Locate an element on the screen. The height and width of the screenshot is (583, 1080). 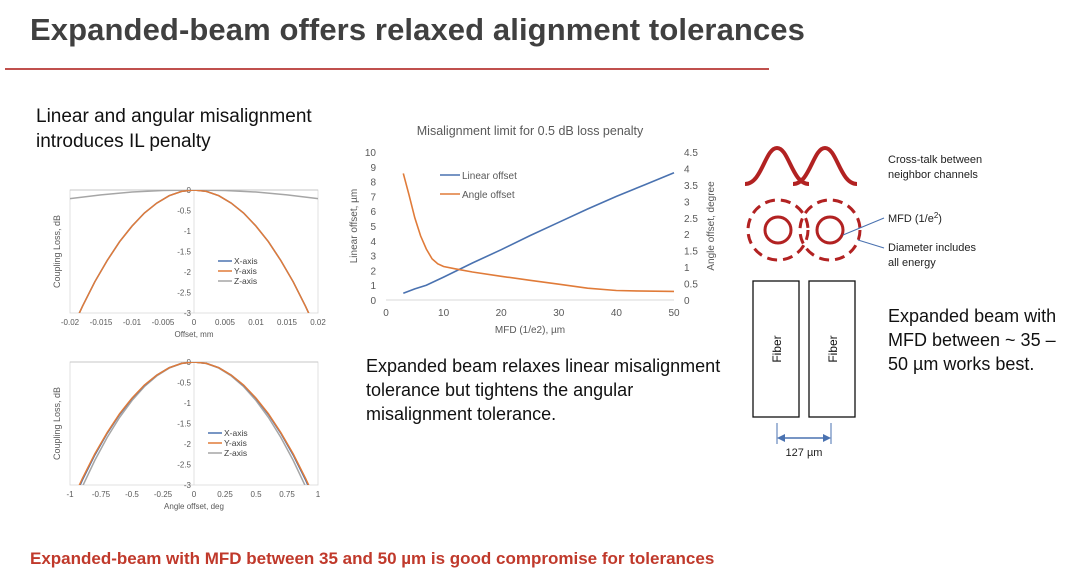
crosstalk-gaussian-right is located at coordinates (825, 165).